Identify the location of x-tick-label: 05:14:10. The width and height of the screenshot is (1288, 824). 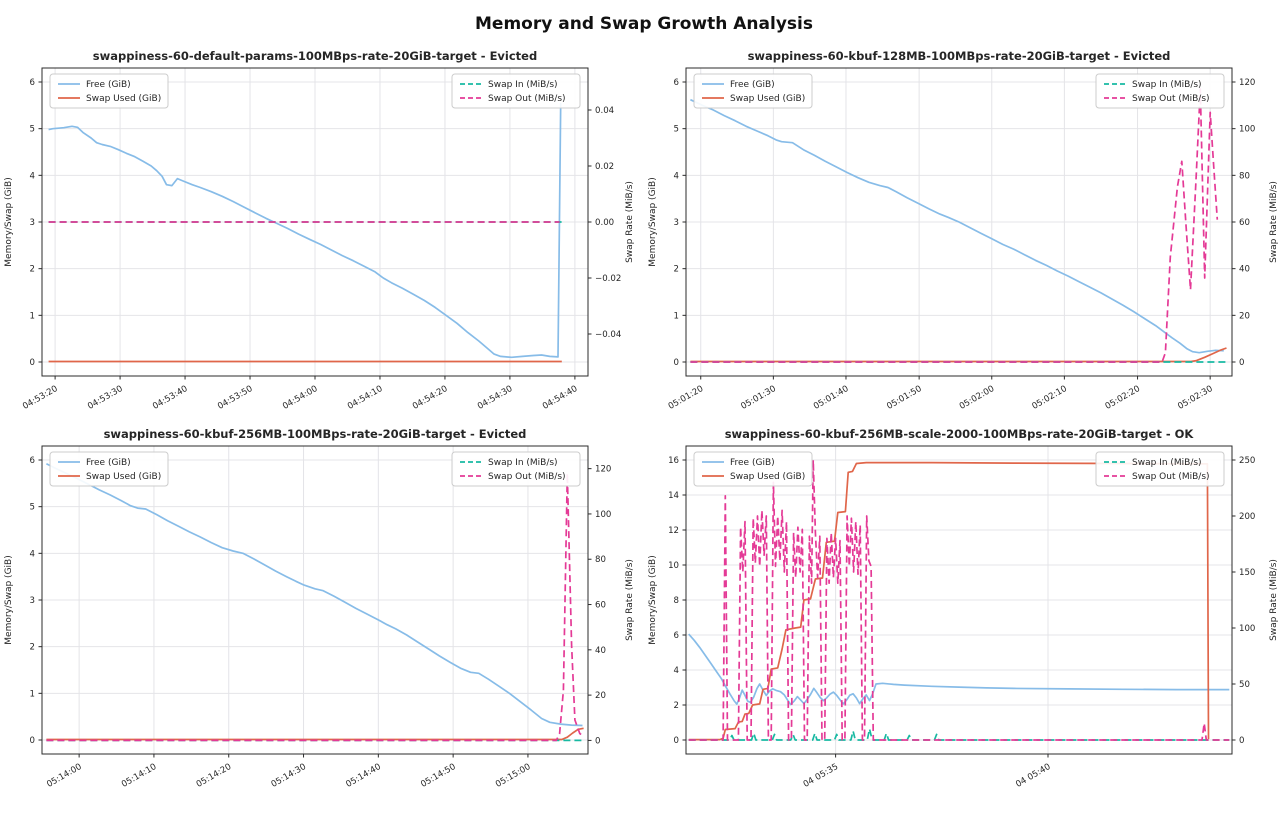
(139, 776).